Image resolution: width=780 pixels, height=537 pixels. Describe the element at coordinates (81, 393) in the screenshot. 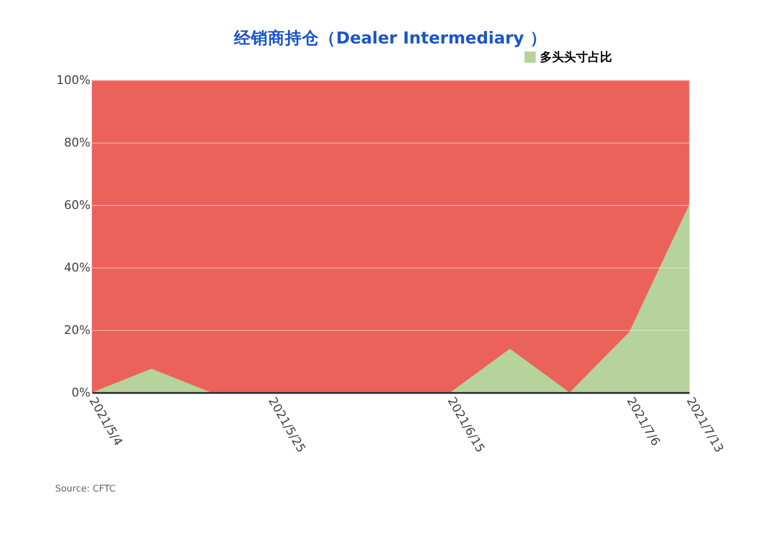

I see `y-tick-label: 0%` at that location.